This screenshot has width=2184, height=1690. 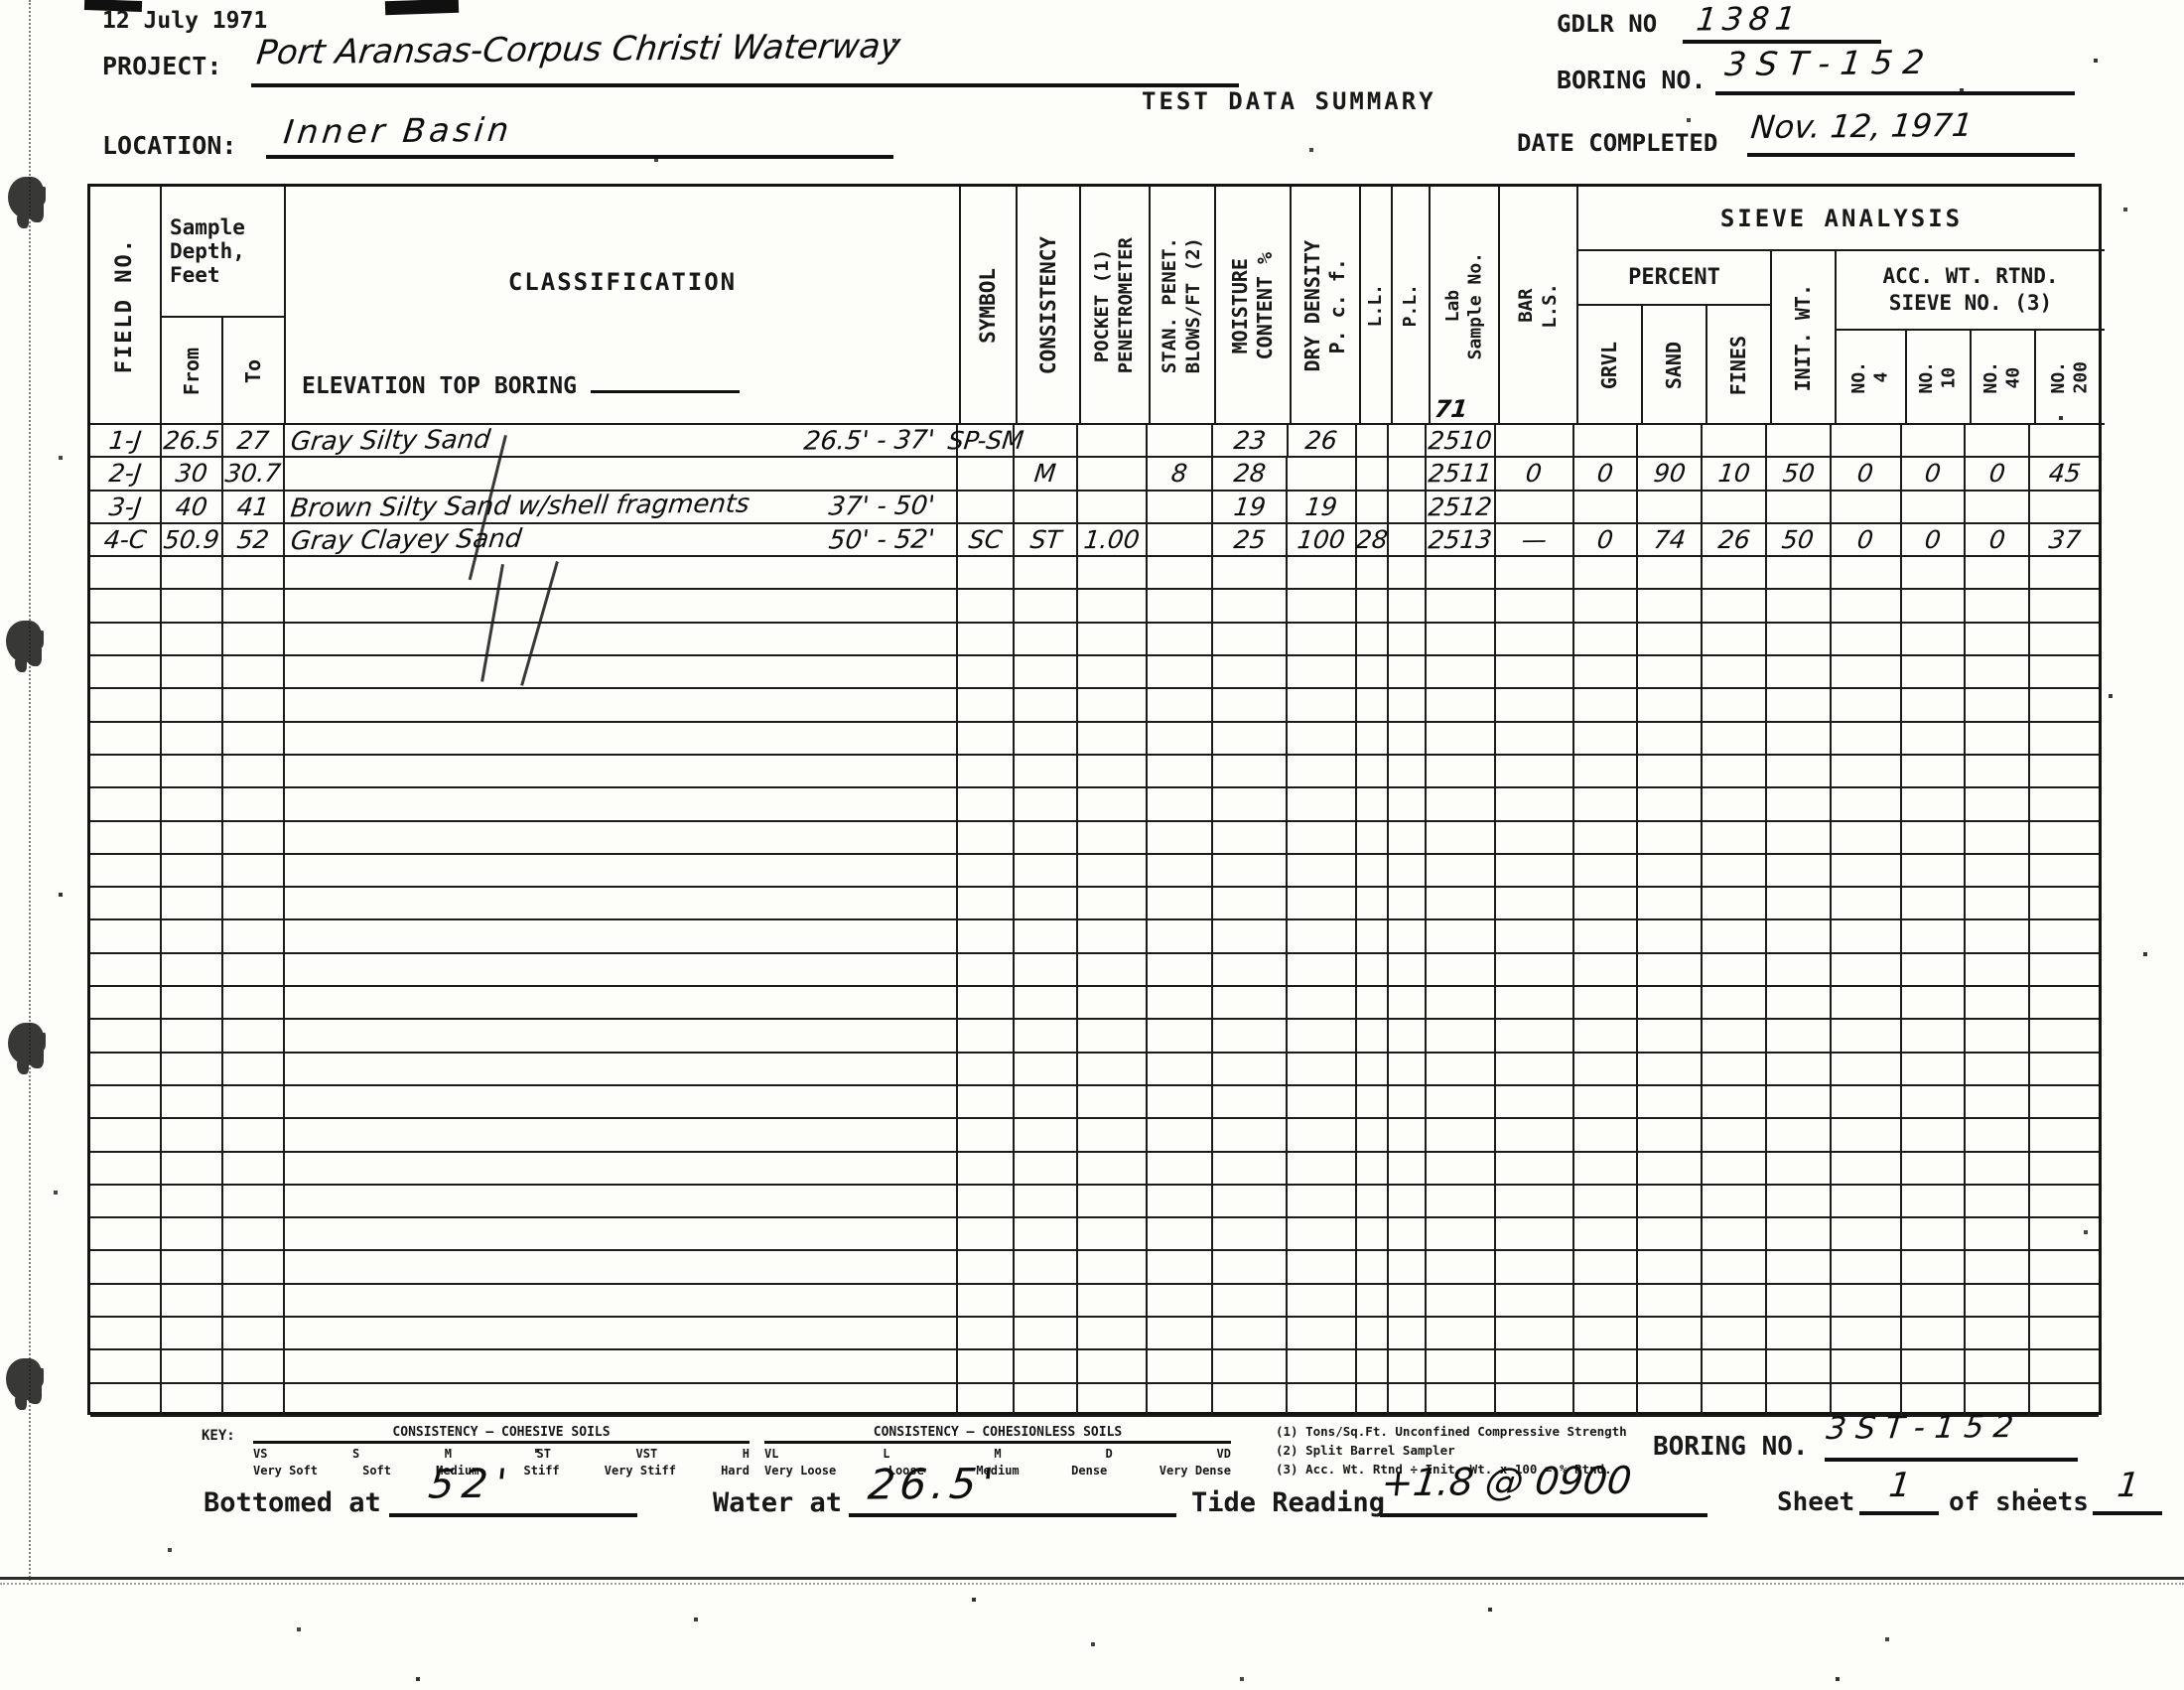 I want to click on cell-lab-no: 2512, so click(x=1461, y=506).